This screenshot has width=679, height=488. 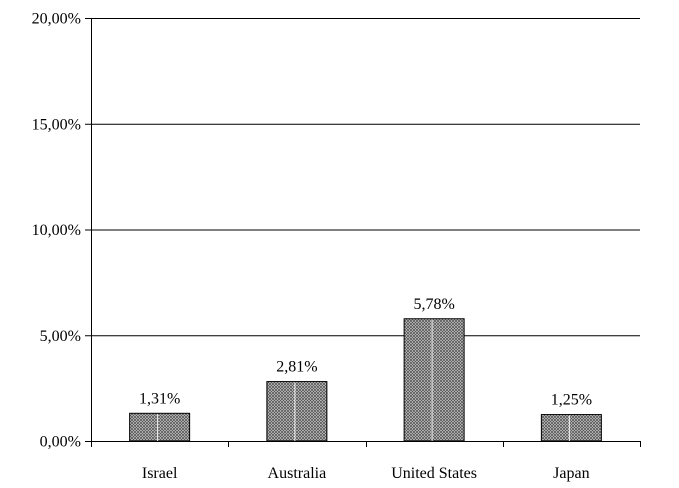 I want to click on bar-israel, so click(x=160, y=427).